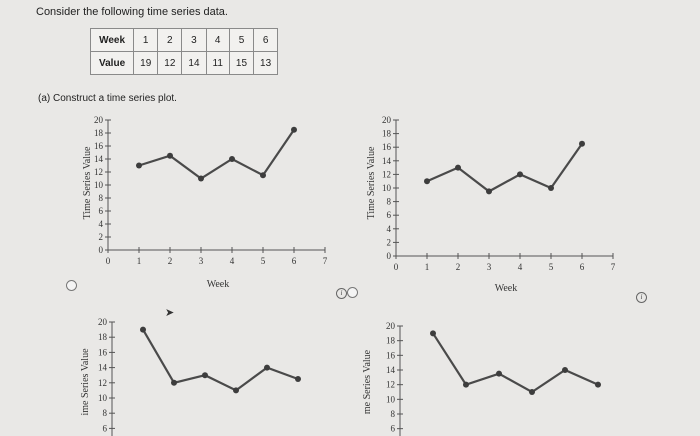 This screenshot has height=436, width=700. I want to click on week-cell: 4, so click(217, 40).